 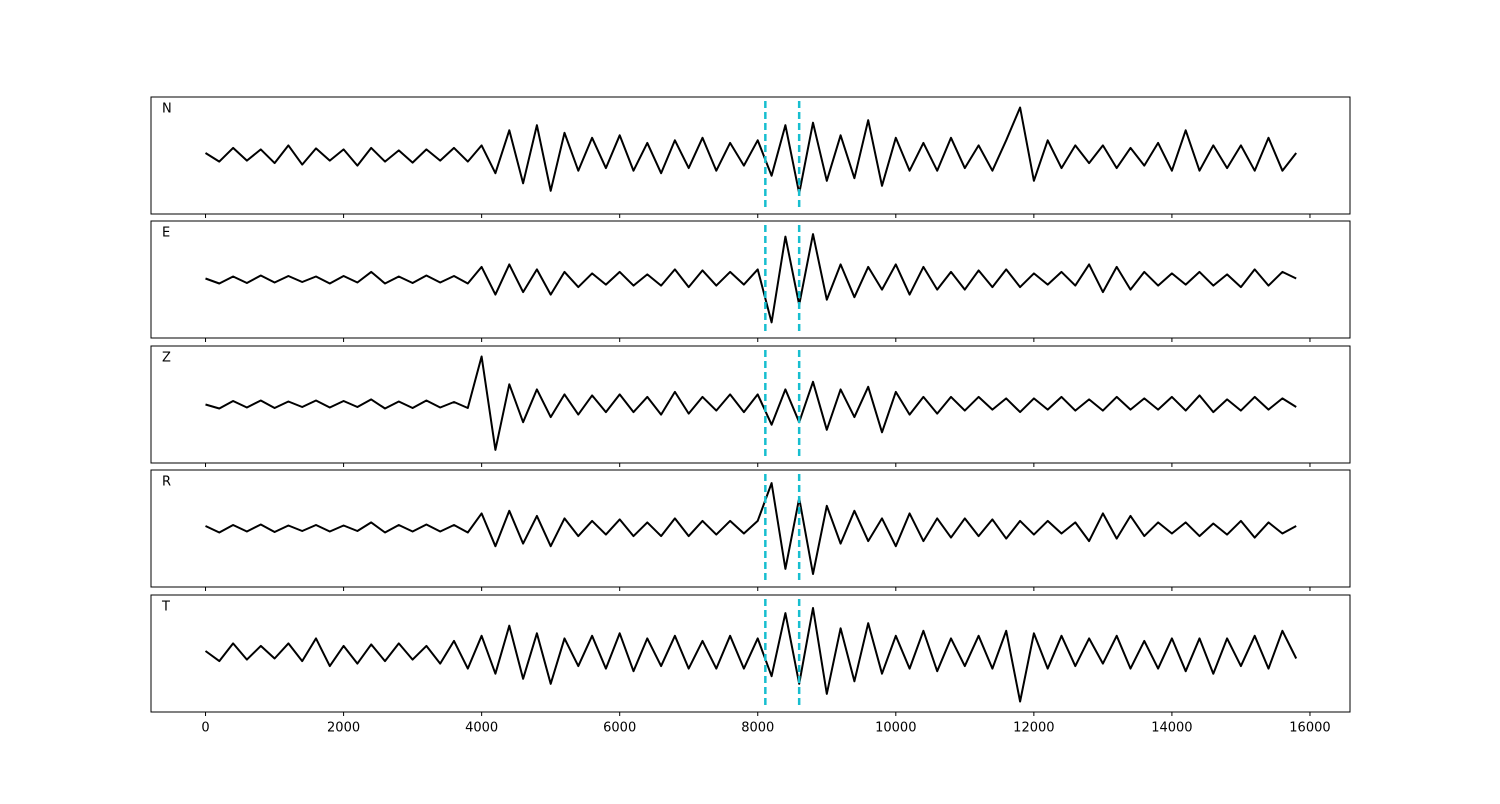 I want to click on panel-label: T, so click(x=165, y=607).